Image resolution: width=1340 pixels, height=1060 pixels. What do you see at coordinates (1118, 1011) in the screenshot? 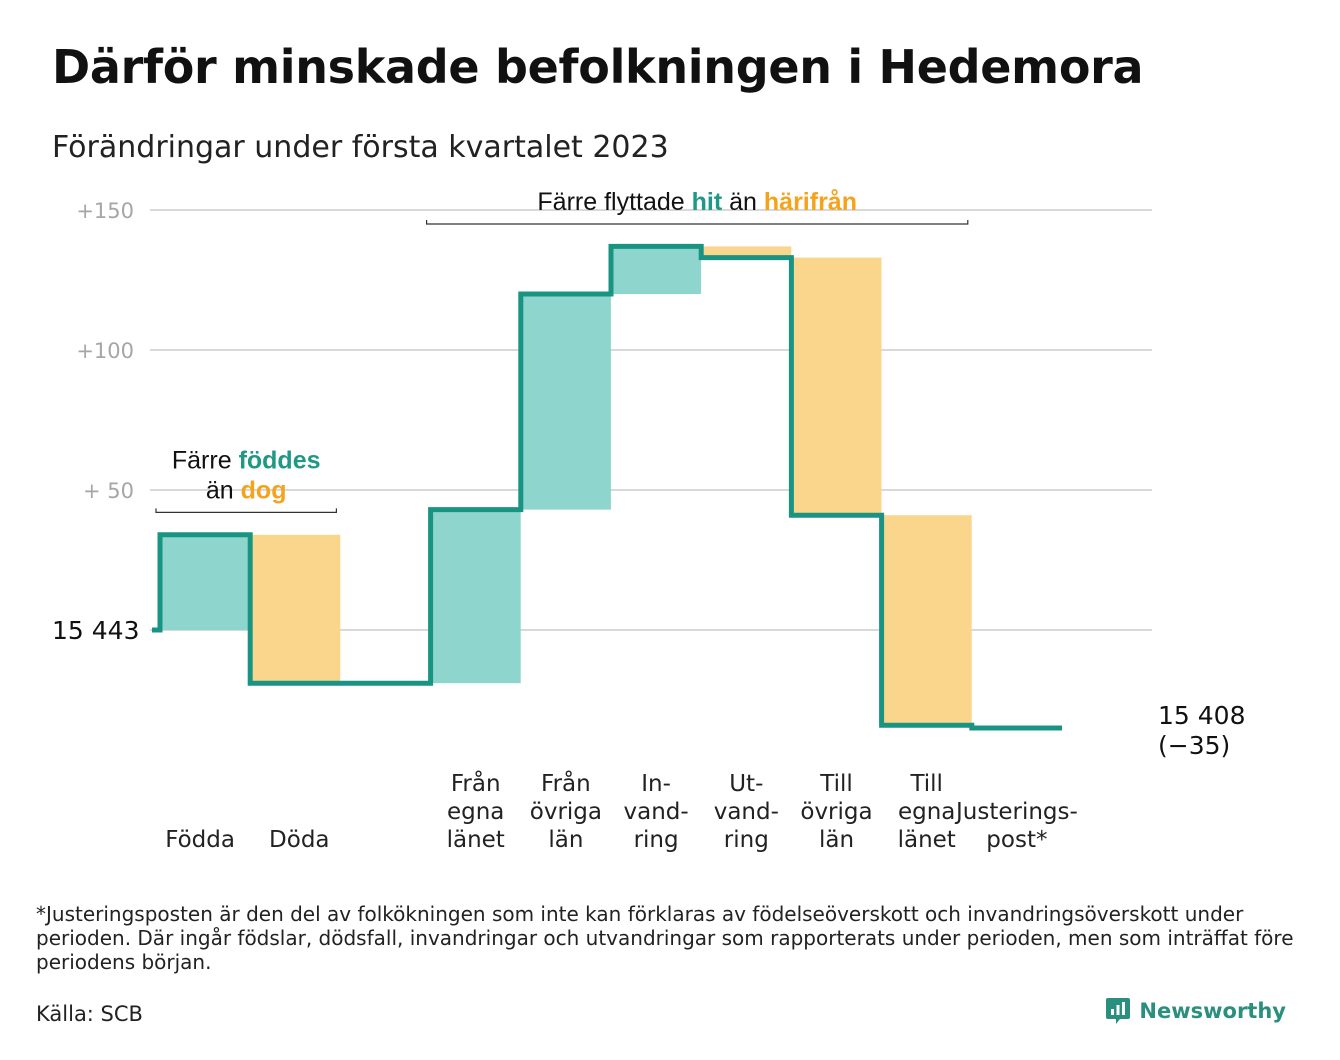
I see `newsworthy-logo-icon` at bounding box center [1118, 1011].